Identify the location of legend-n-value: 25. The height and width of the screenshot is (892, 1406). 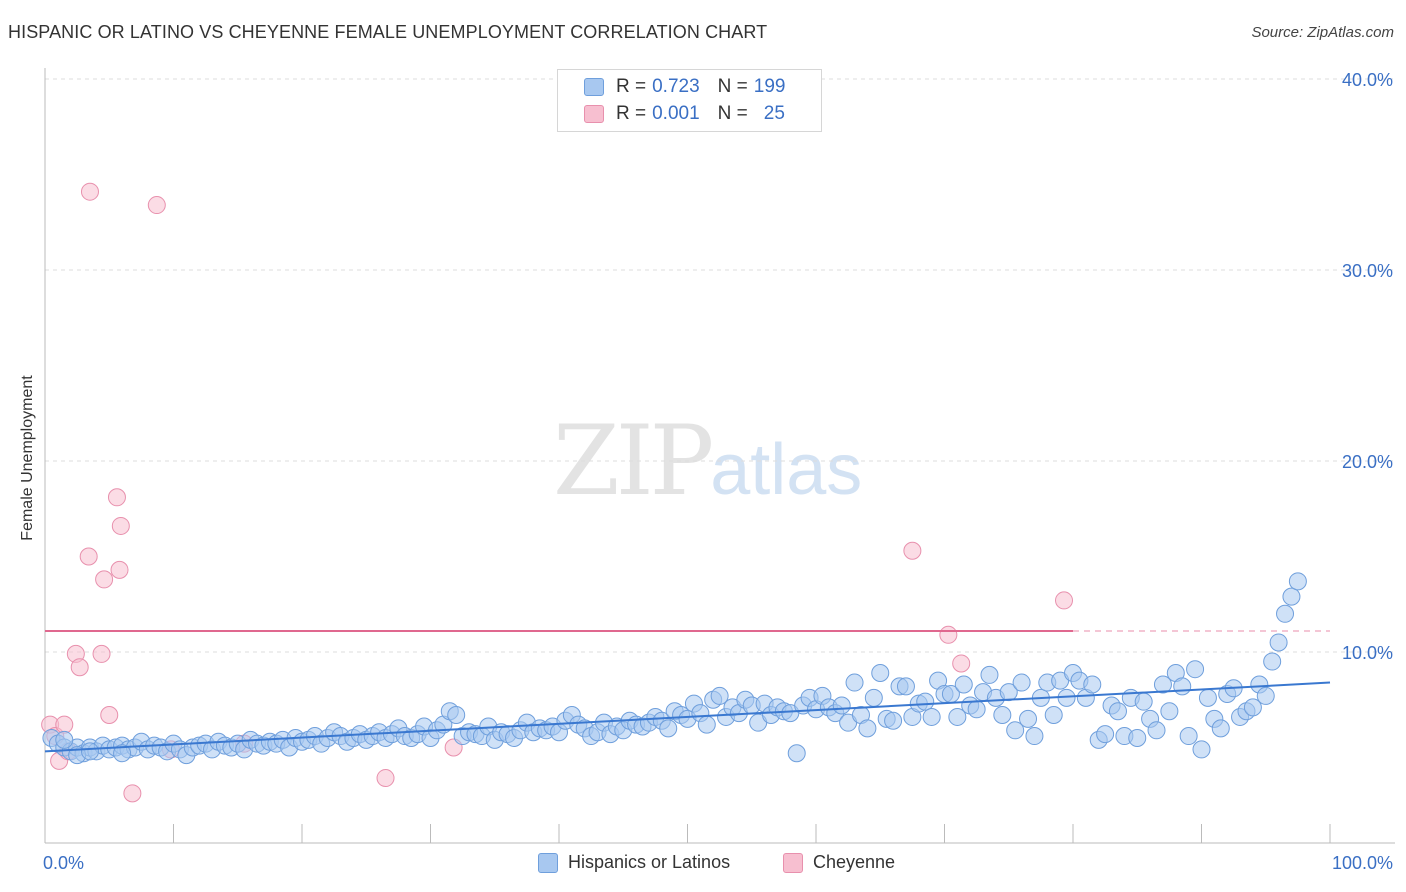
(774, 113).